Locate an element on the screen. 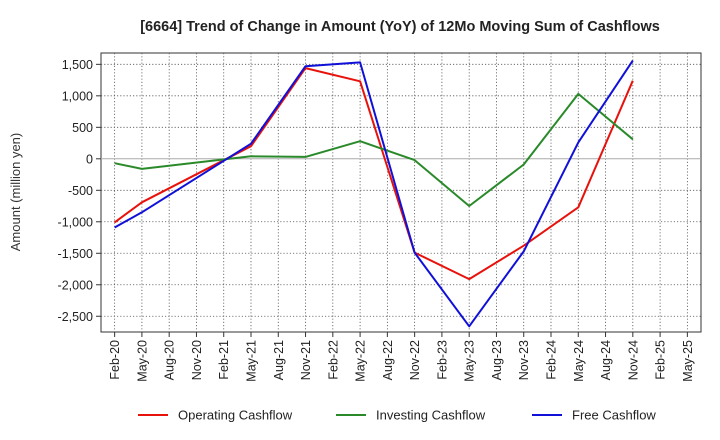 Image resolution: width=720 pixels, height=440 pixels. legend-label-investing-cashflow: Investing Cashflow is located at coordinates (431, 415).